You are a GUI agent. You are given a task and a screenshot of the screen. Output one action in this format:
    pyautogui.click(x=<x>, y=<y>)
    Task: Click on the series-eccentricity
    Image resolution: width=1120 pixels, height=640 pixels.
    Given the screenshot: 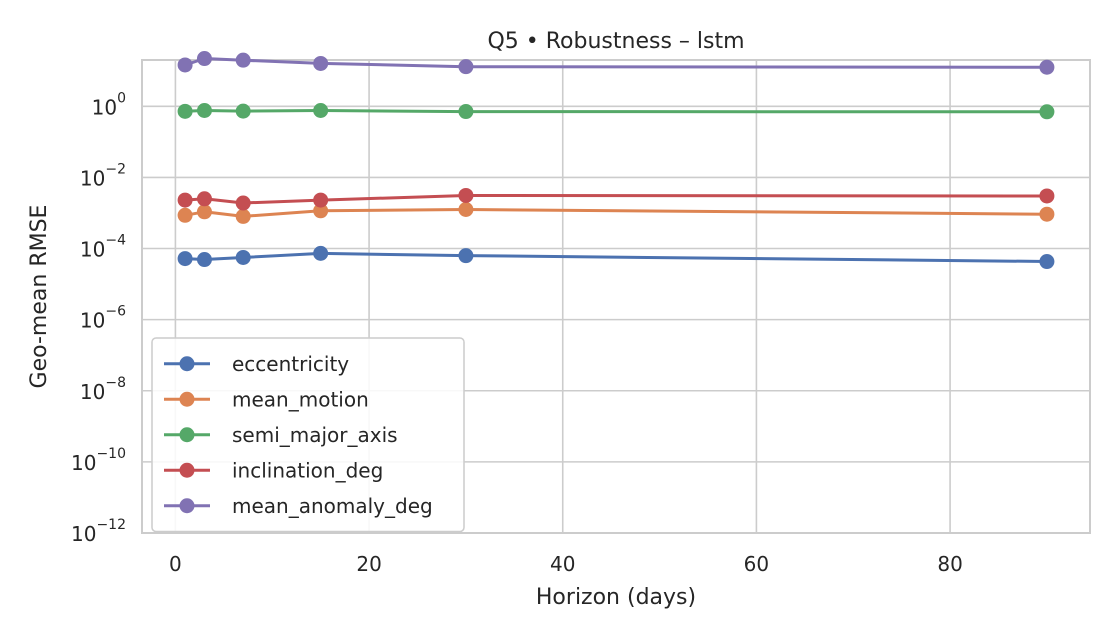 What is the action you would take?
    pyautogui.click(x=616, y=257)
    